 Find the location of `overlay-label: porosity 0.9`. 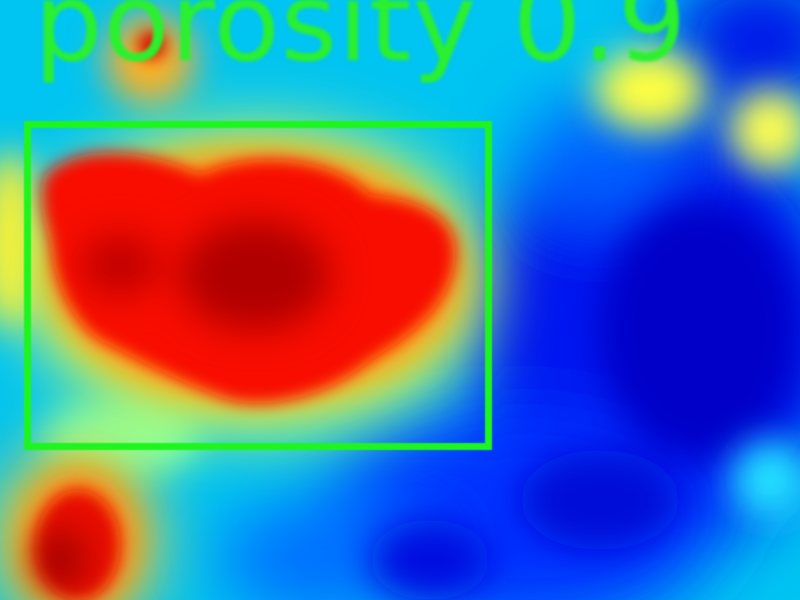

overlay-label: porosity 0.9 is located at coordinates (361, 43).